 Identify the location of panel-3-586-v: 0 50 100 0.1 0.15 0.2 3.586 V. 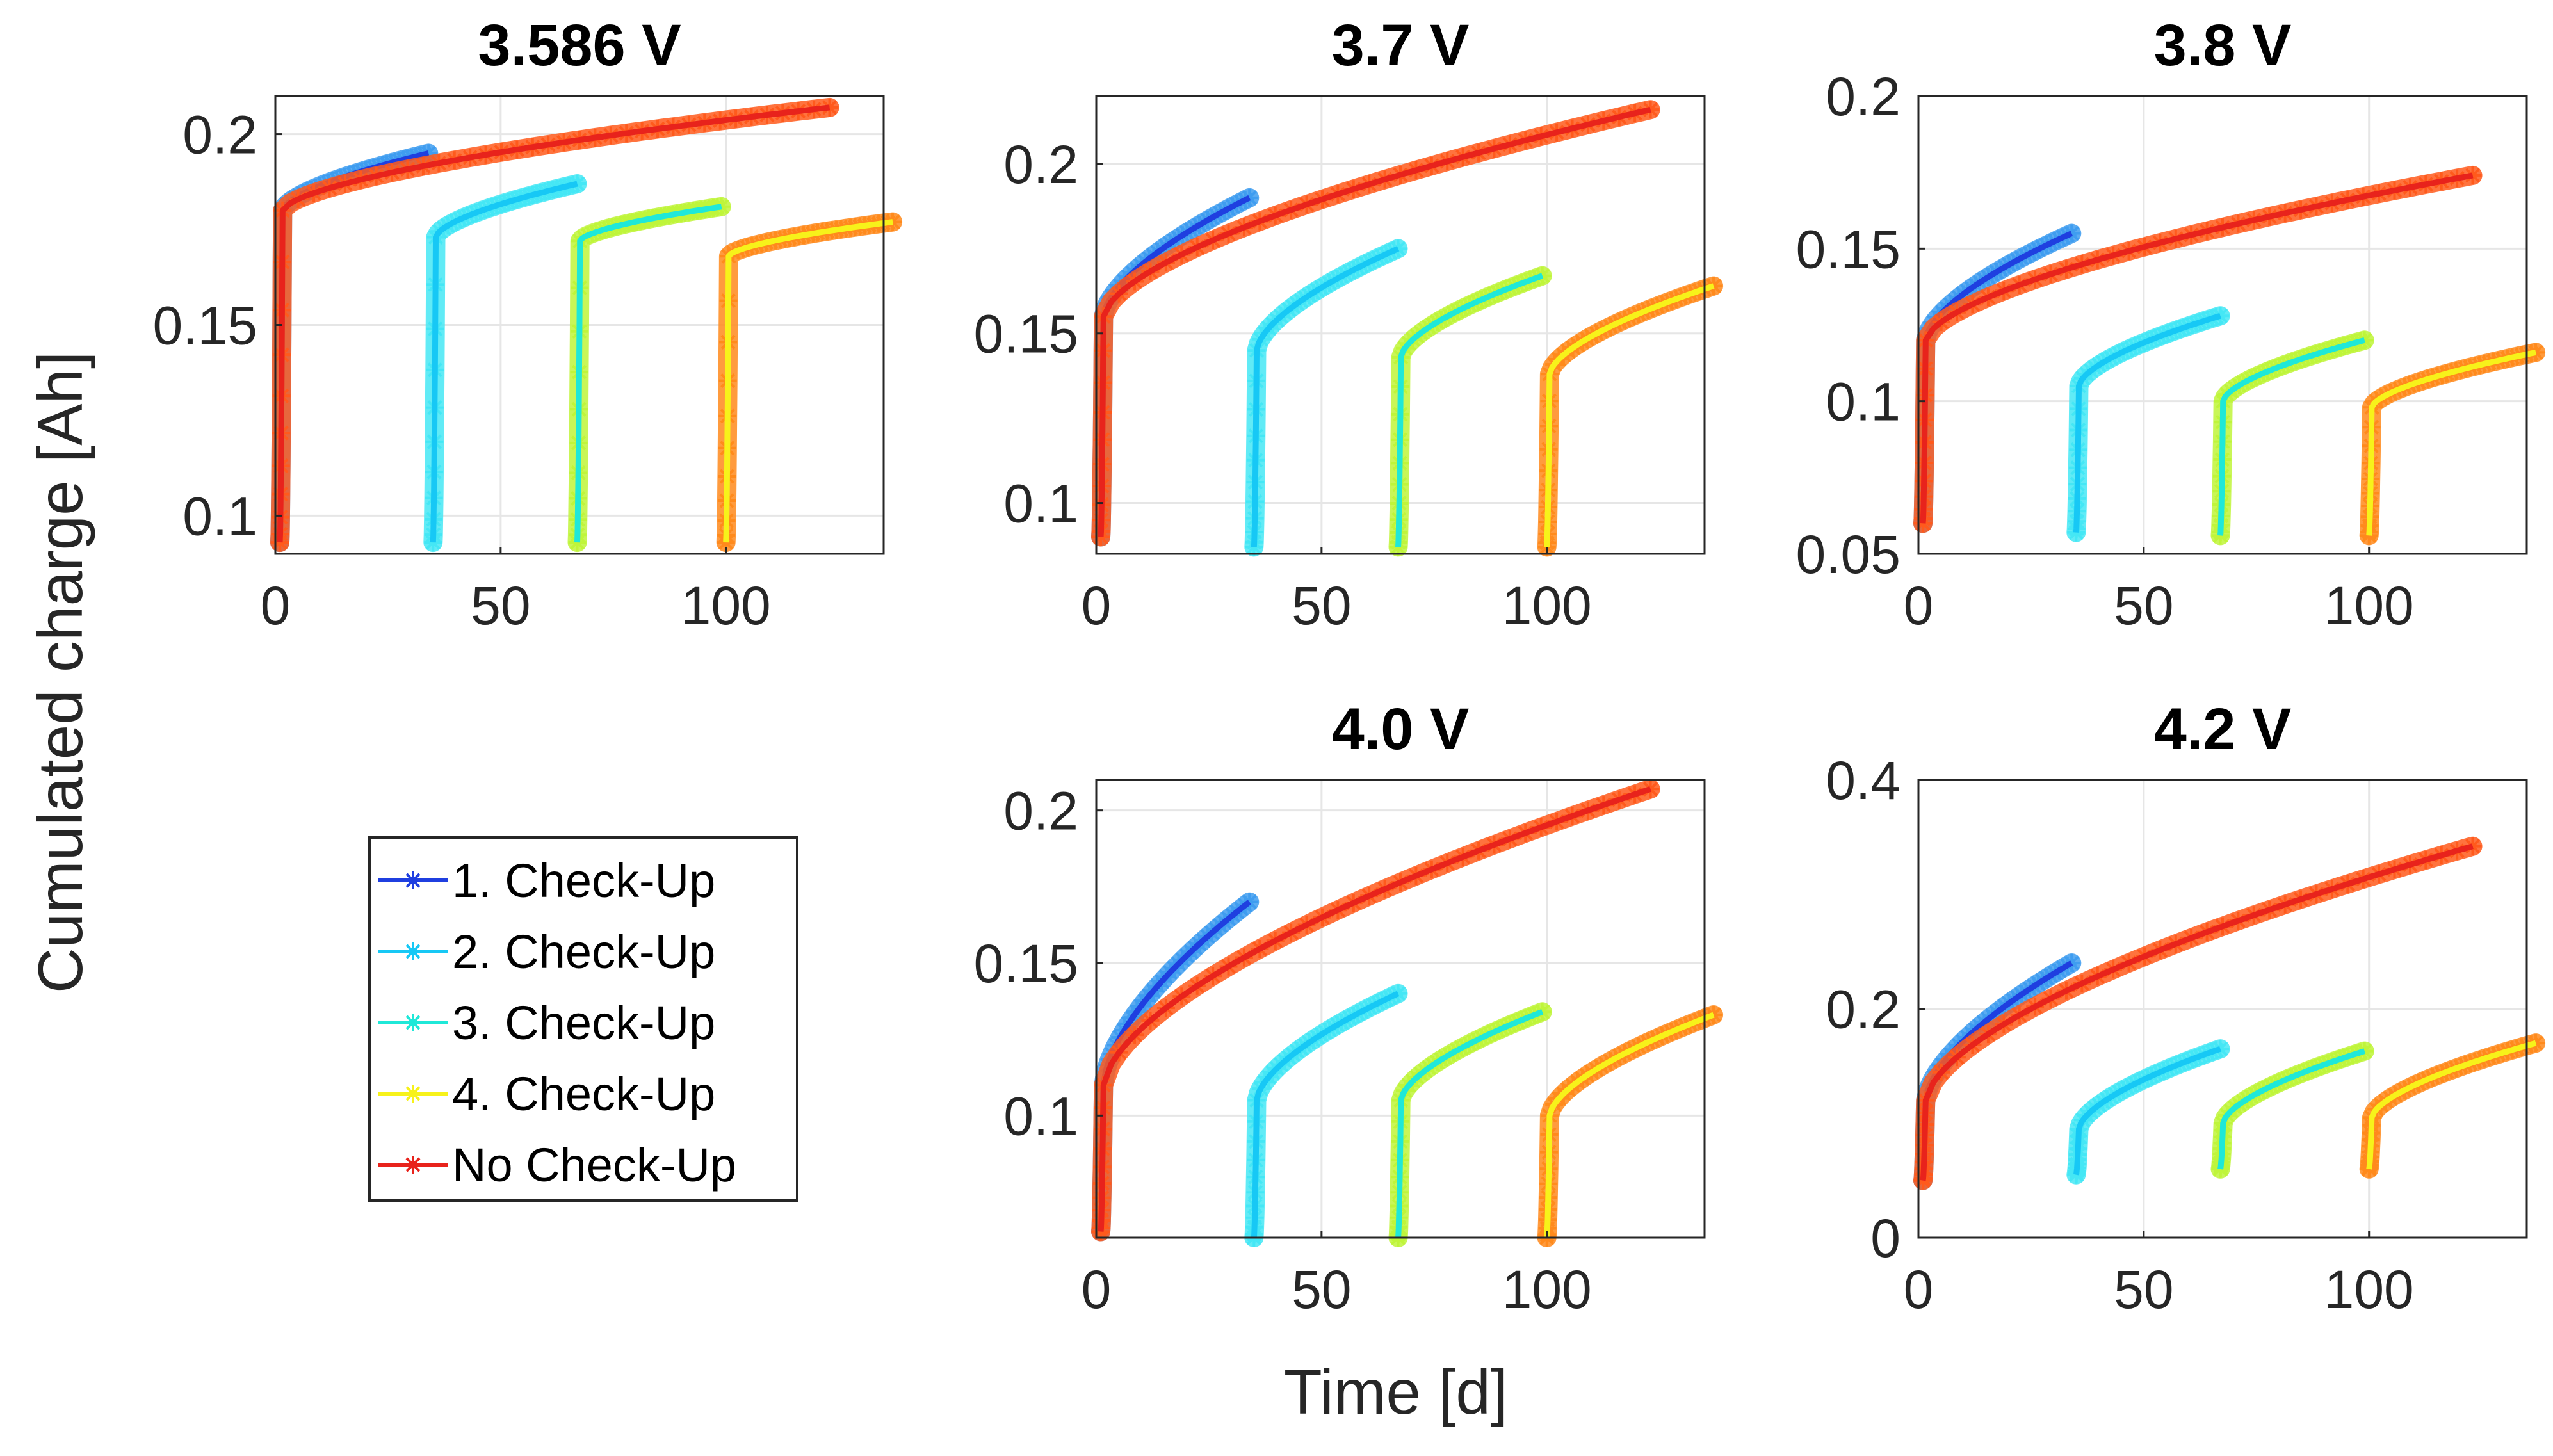
(528, 324).